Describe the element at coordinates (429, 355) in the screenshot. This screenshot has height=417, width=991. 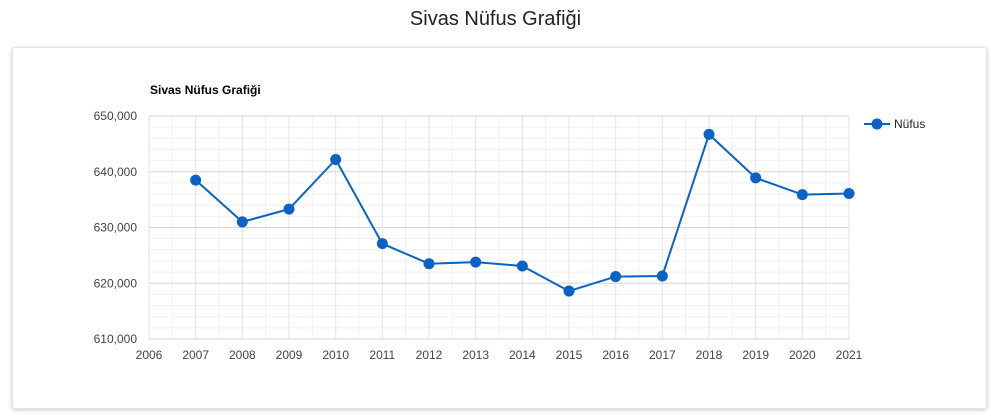
I see `x-tick-label: 2012` at that location.